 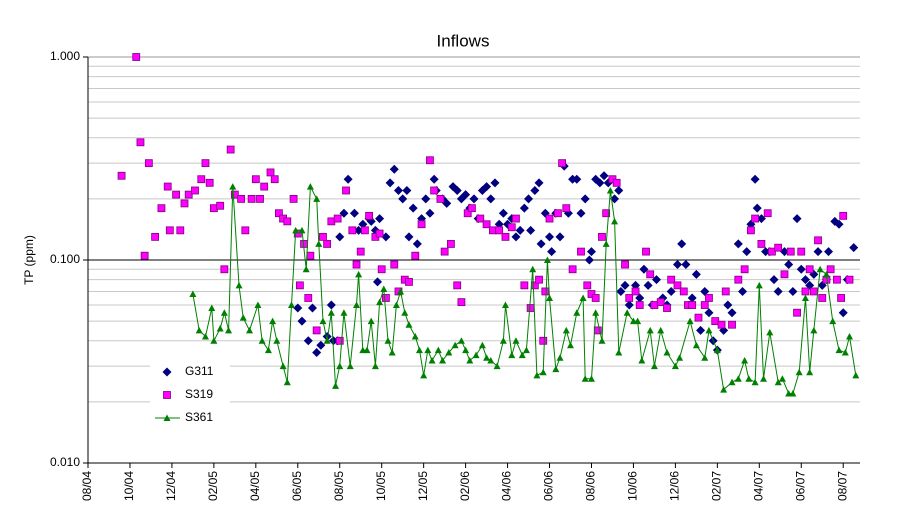 What do you see at coordinates (633, 486) in the screenshot?
I see `x-tick-label: 10/06` at bounding box center [633, 486].